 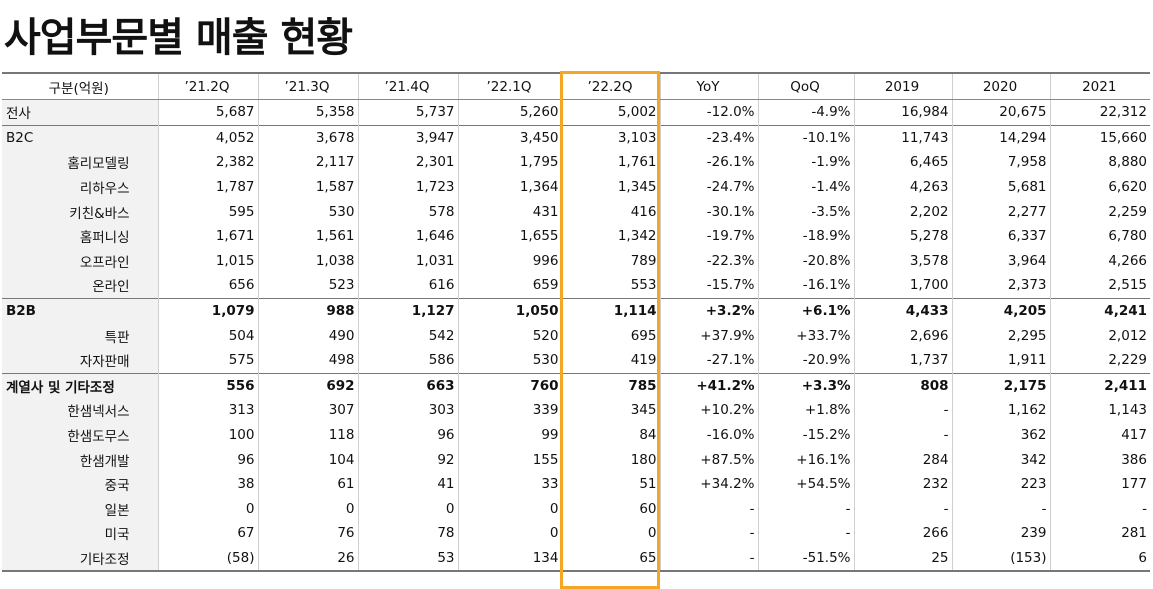 I want to click on page-title: 사업부문별 매출 현황, so click(x=178, y=38).